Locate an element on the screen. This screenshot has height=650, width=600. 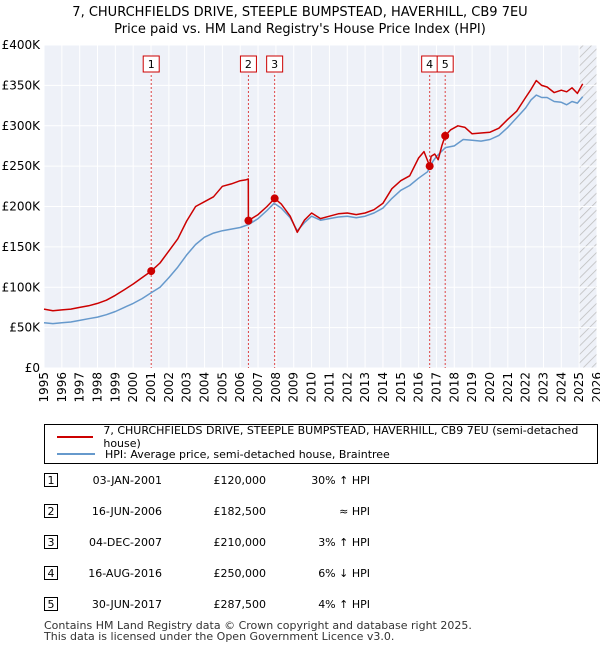
x-tick-label: 2001 is located at coordinates (151, 387).